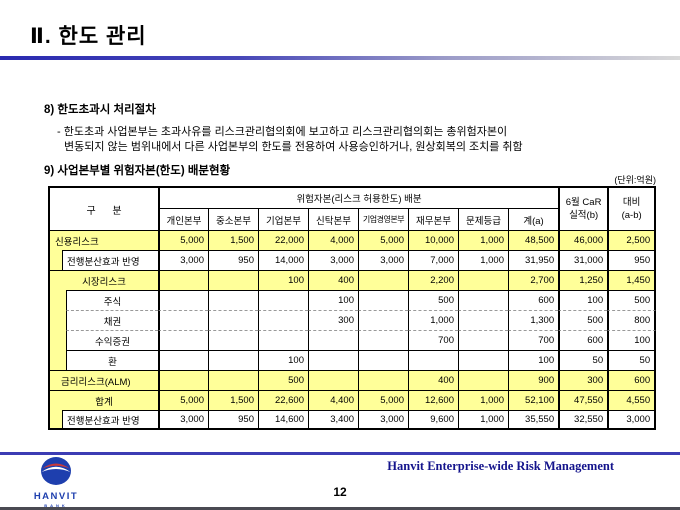  I want to click on value-cell: 2,200, so click(433, 280).